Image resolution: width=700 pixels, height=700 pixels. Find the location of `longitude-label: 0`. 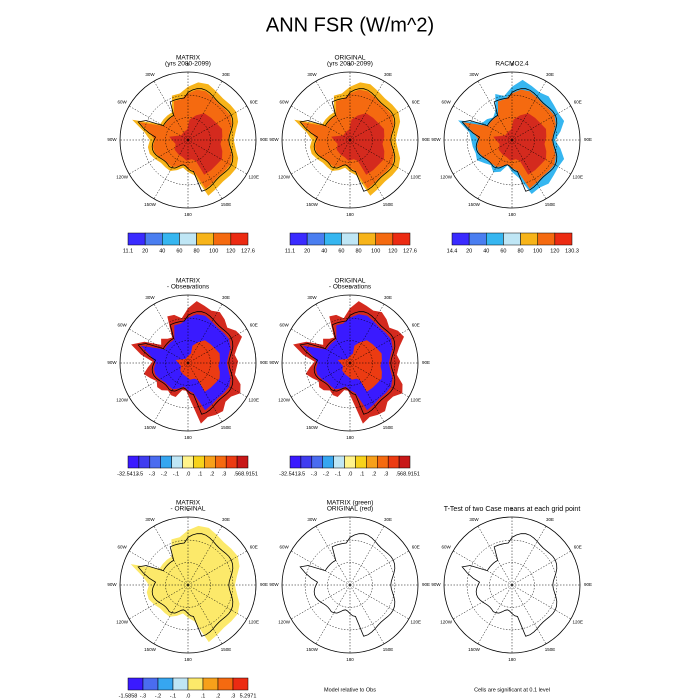

longitude-label: 0 is located at coordinates (350, 64).